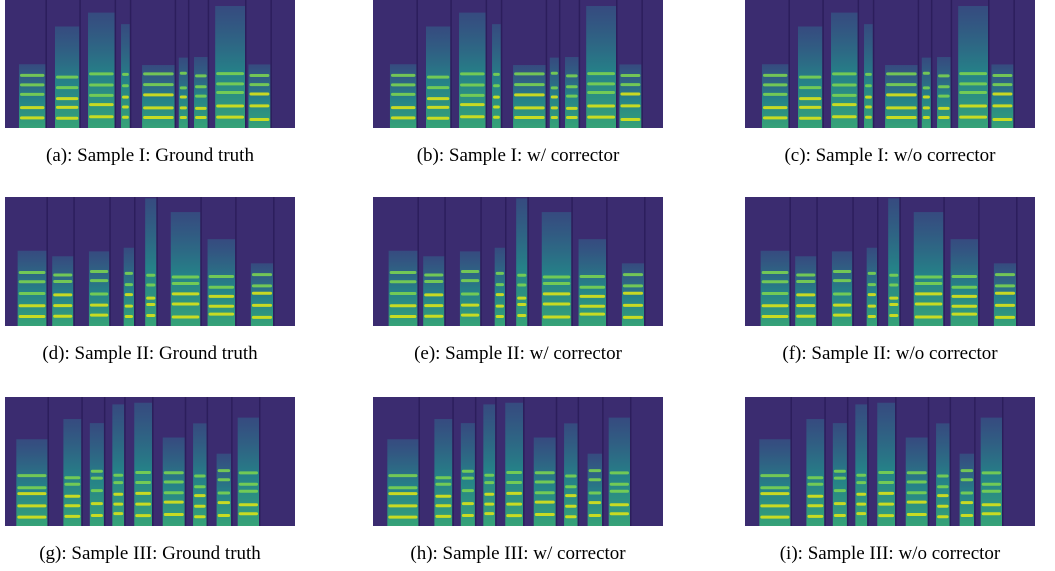 The width and height of the screenshot is (1055, 571). What do you see at coordinates (150, 155) in the screenshot?
I see `caption: (a): Sample I: Ground truth` at bounding box center [150, 155].